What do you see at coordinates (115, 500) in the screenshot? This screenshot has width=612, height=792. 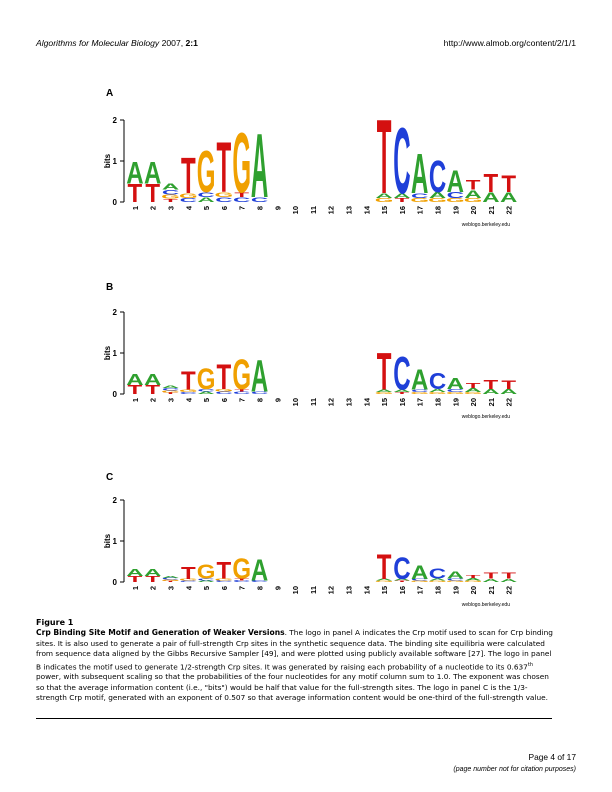 I see `y-tick-label: 2` at bounding box center [115, 500].